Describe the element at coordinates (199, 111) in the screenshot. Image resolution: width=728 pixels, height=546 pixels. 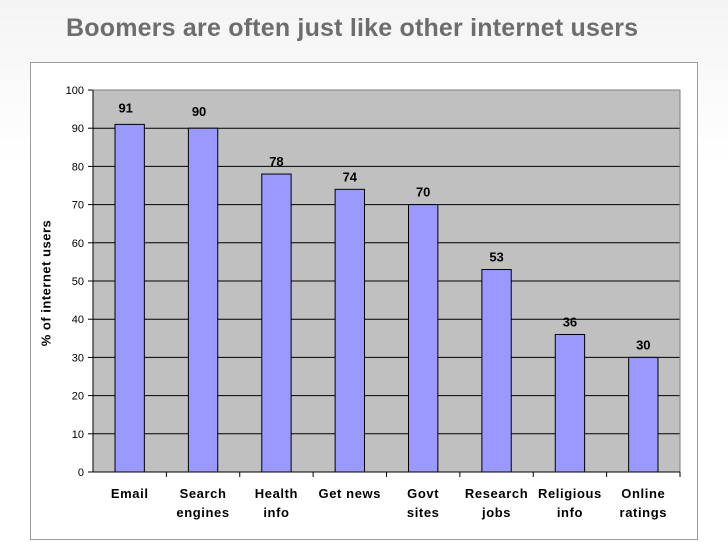
I see `data-label: 90` at that location.